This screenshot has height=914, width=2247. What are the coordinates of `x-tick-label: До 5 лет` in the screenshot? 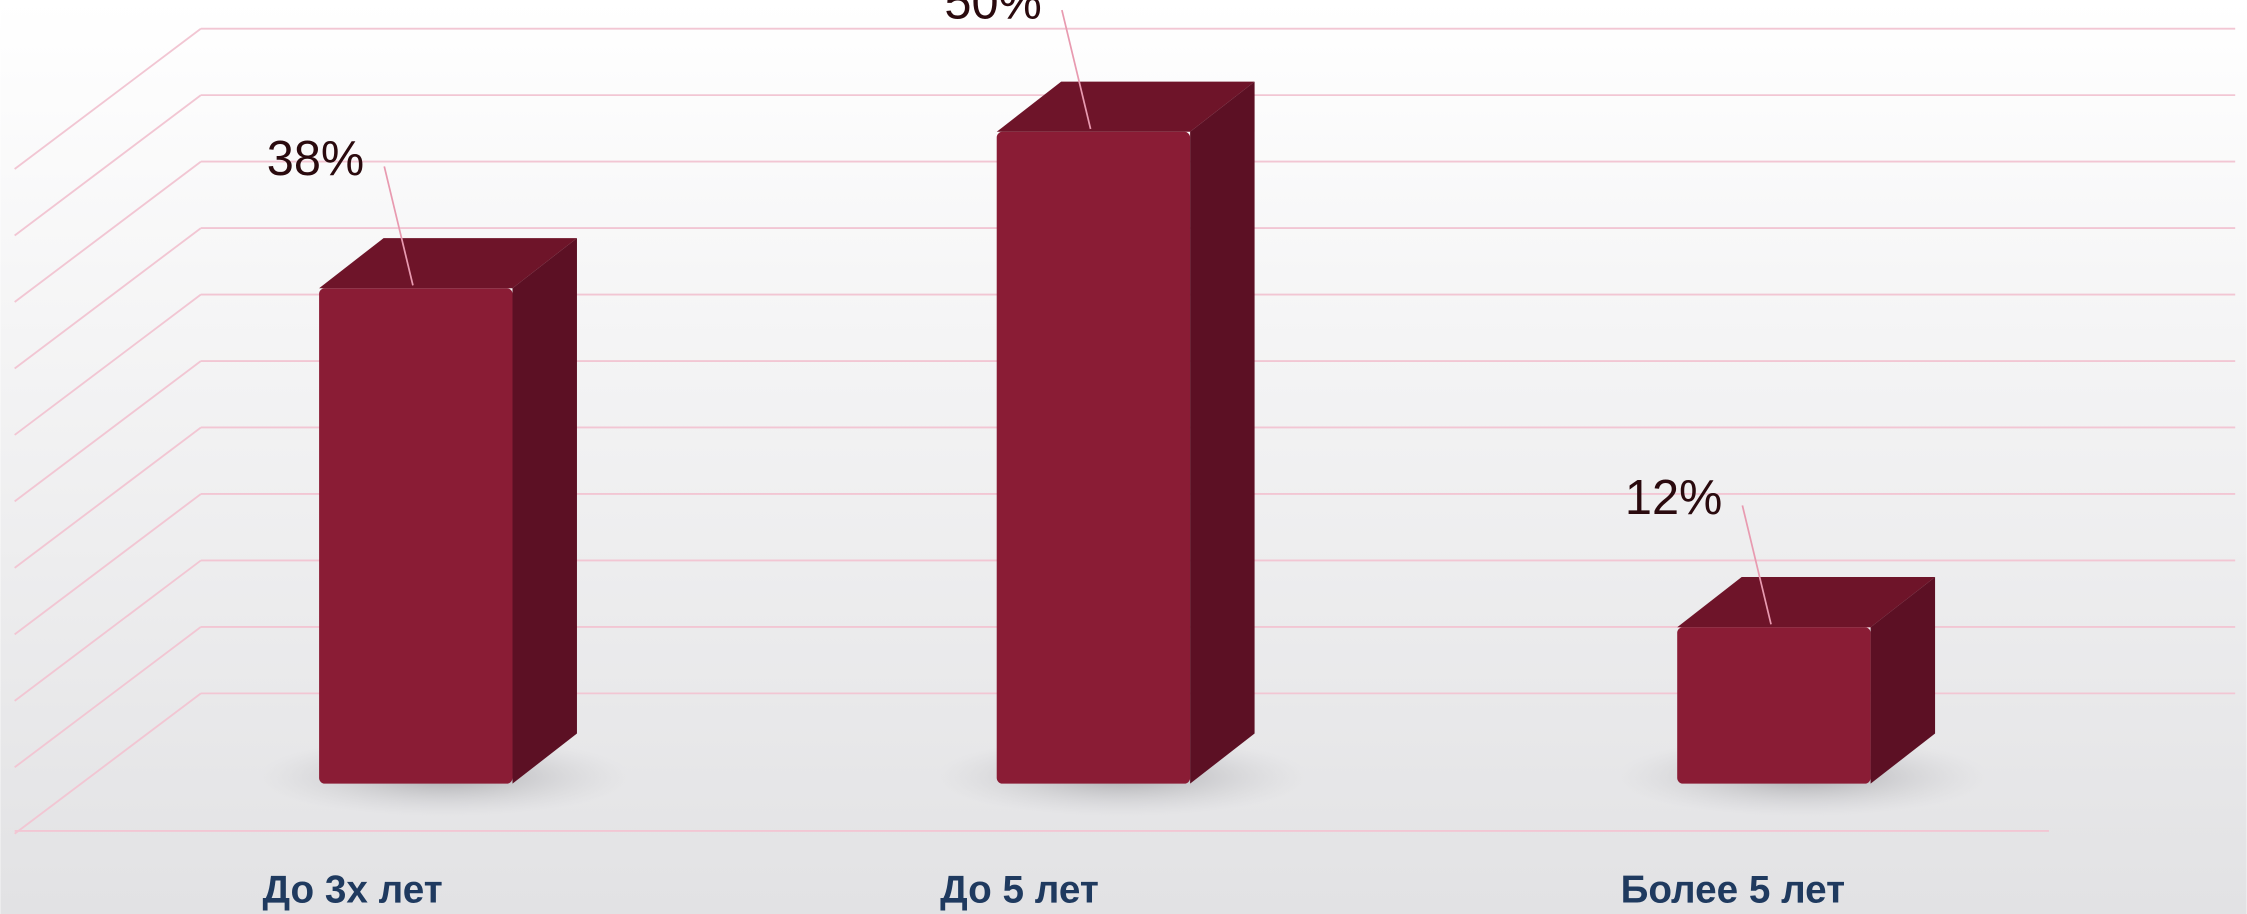 It's located at (1019, 890).